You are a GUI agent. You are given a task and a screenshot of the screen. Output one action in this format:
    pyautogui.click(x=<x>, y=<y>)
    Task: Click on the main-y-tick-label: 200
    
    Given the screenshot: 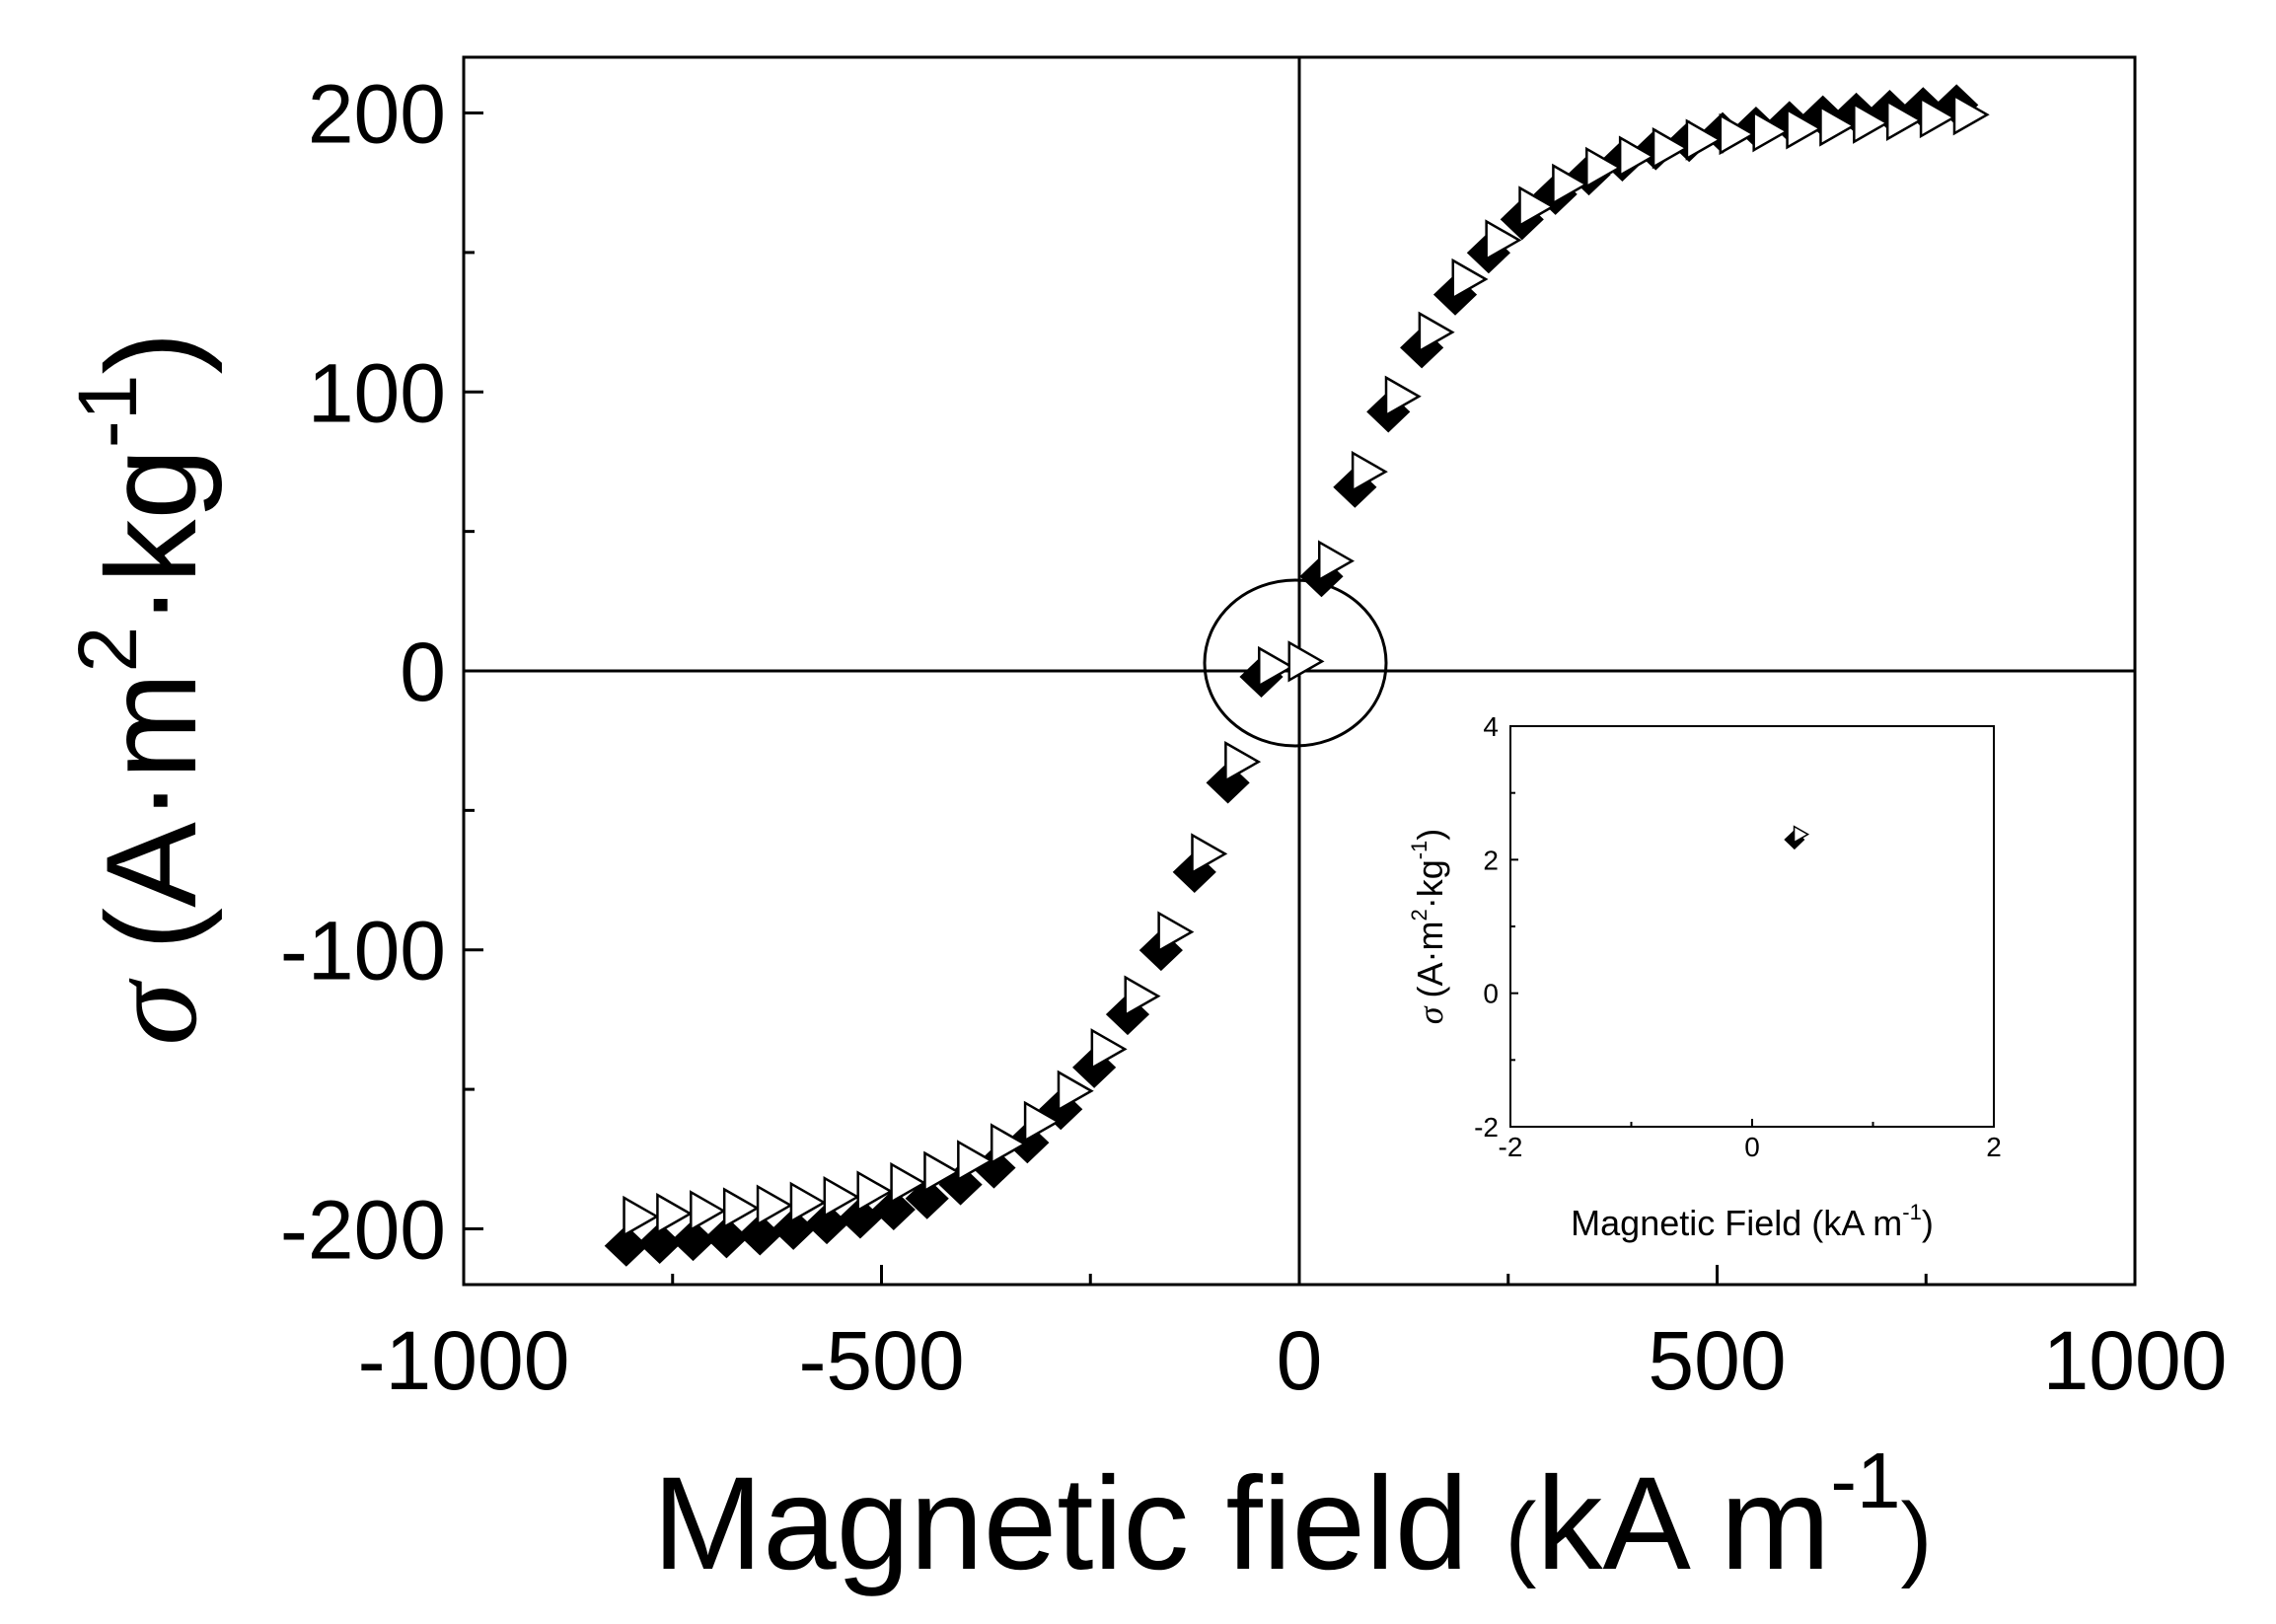 What is the action you would take?
    pyautogui.click(x=377, y=114)
    